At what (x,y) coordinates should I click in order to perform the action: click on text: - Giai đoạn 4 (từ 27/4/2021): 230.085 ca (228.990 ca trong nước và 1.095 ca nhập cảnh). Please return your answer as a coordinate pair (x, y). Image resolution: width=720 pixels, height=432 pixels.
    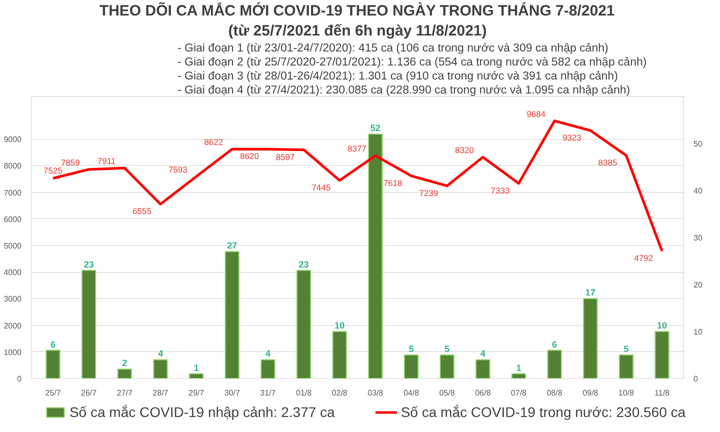
    Looking at the image, I should click on (404, 90).